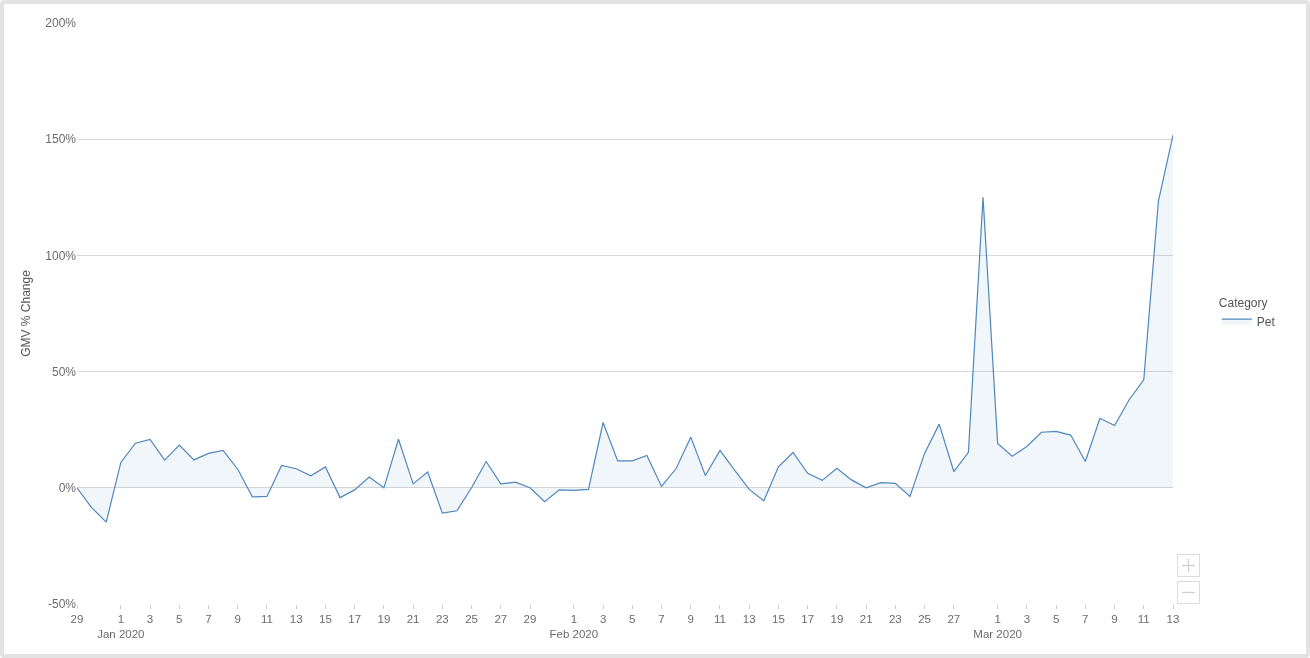  What do you see at coordinates (64, 371) in the screenshot?
I see `y-tick-label: 50%` at bounding box center [64, 371].